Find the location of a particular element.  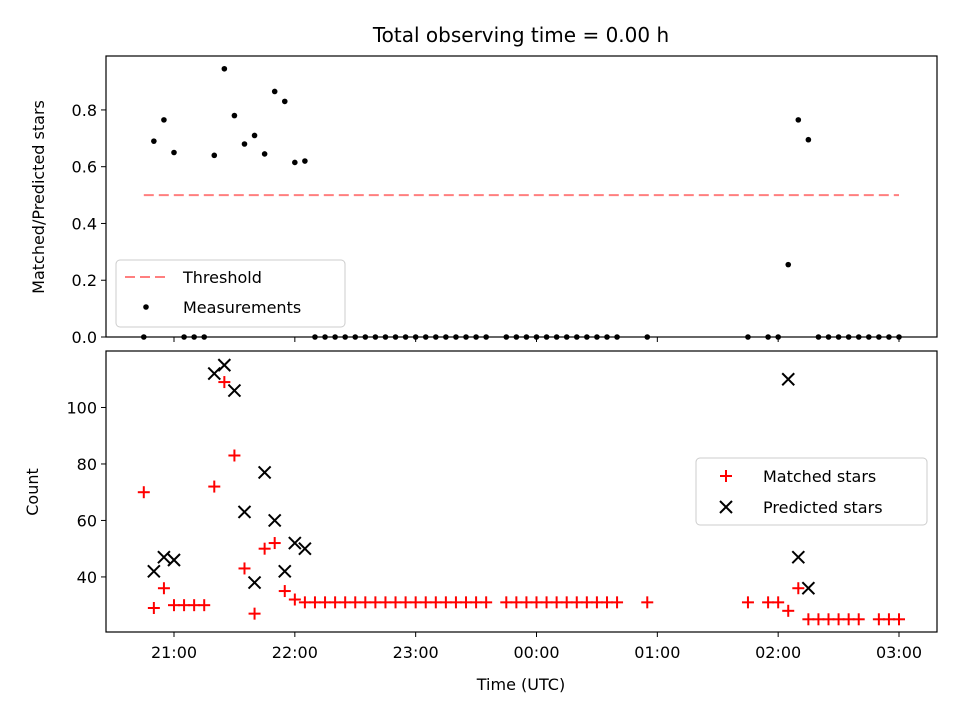

top-y-axis-label: Matched/Predicted stars is located at coordinates (38, 197).